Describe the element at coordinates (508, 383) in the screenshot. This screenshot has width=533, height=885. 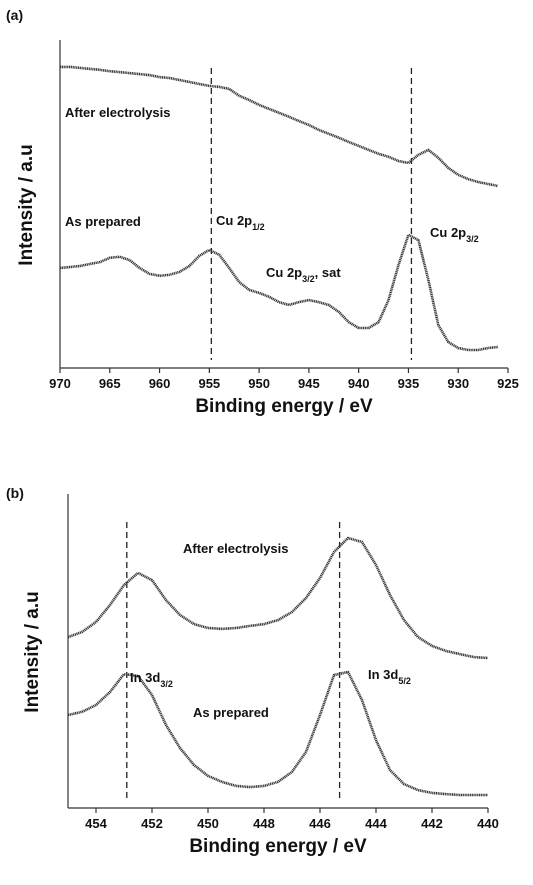
I see `x-tick-label: 925` at that location.